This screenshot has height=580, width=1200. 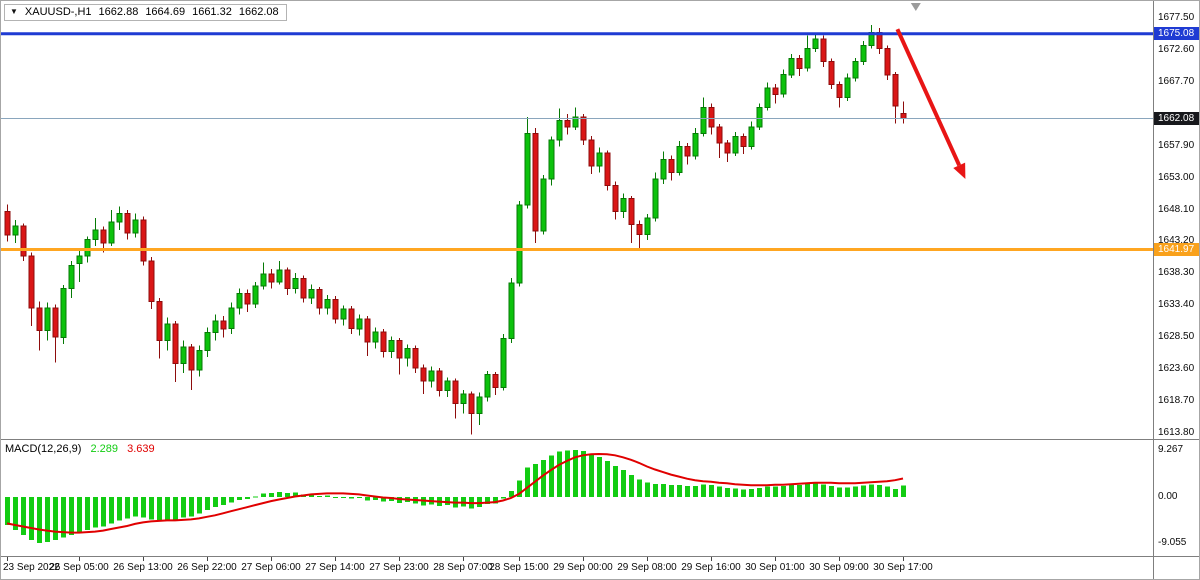 I want to click on time-axis-label: 28 Sep 15:00, so click(x=519, y=567).